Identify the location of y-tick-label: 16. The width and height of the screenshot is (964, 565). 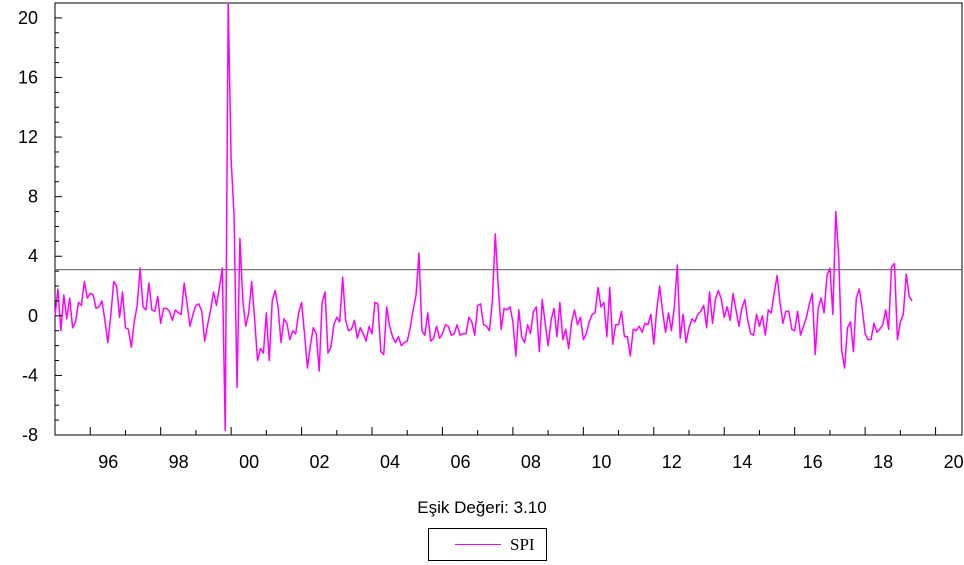
(28, 77).